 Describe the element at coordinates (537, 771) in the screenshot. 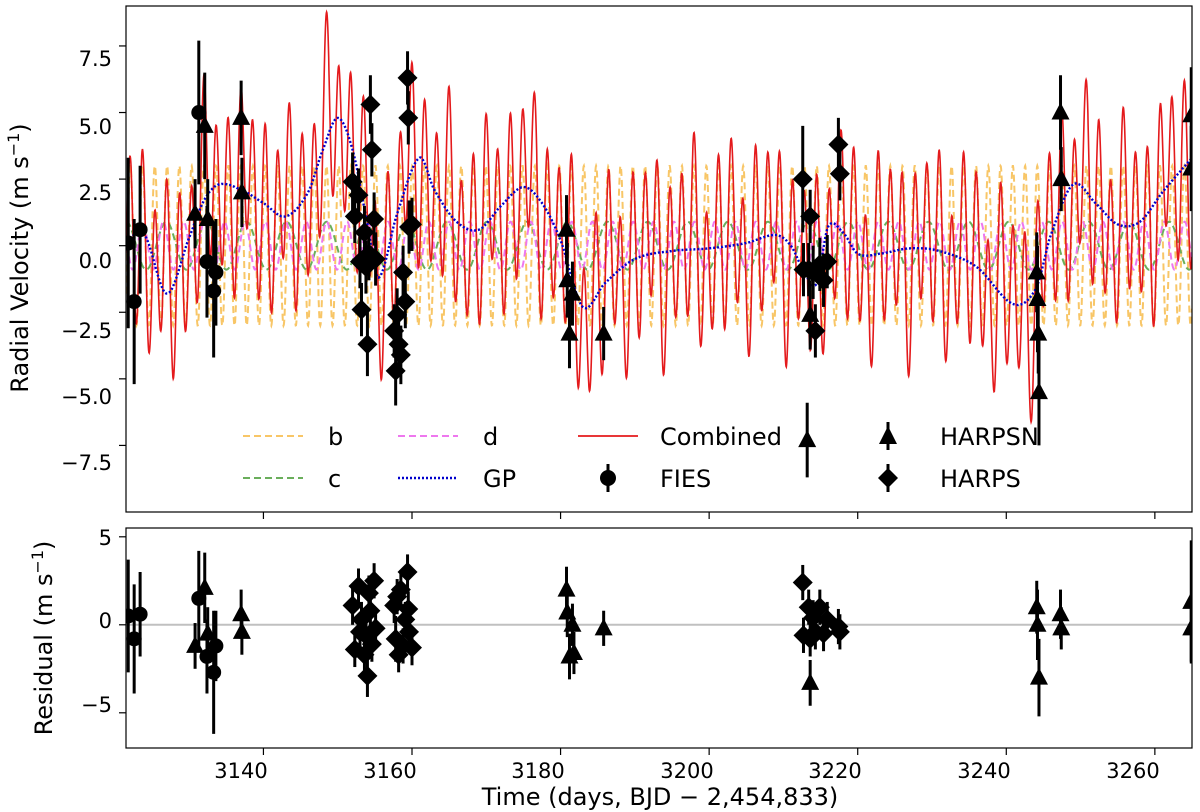

I see `x-tick-label: 3180` at that location.